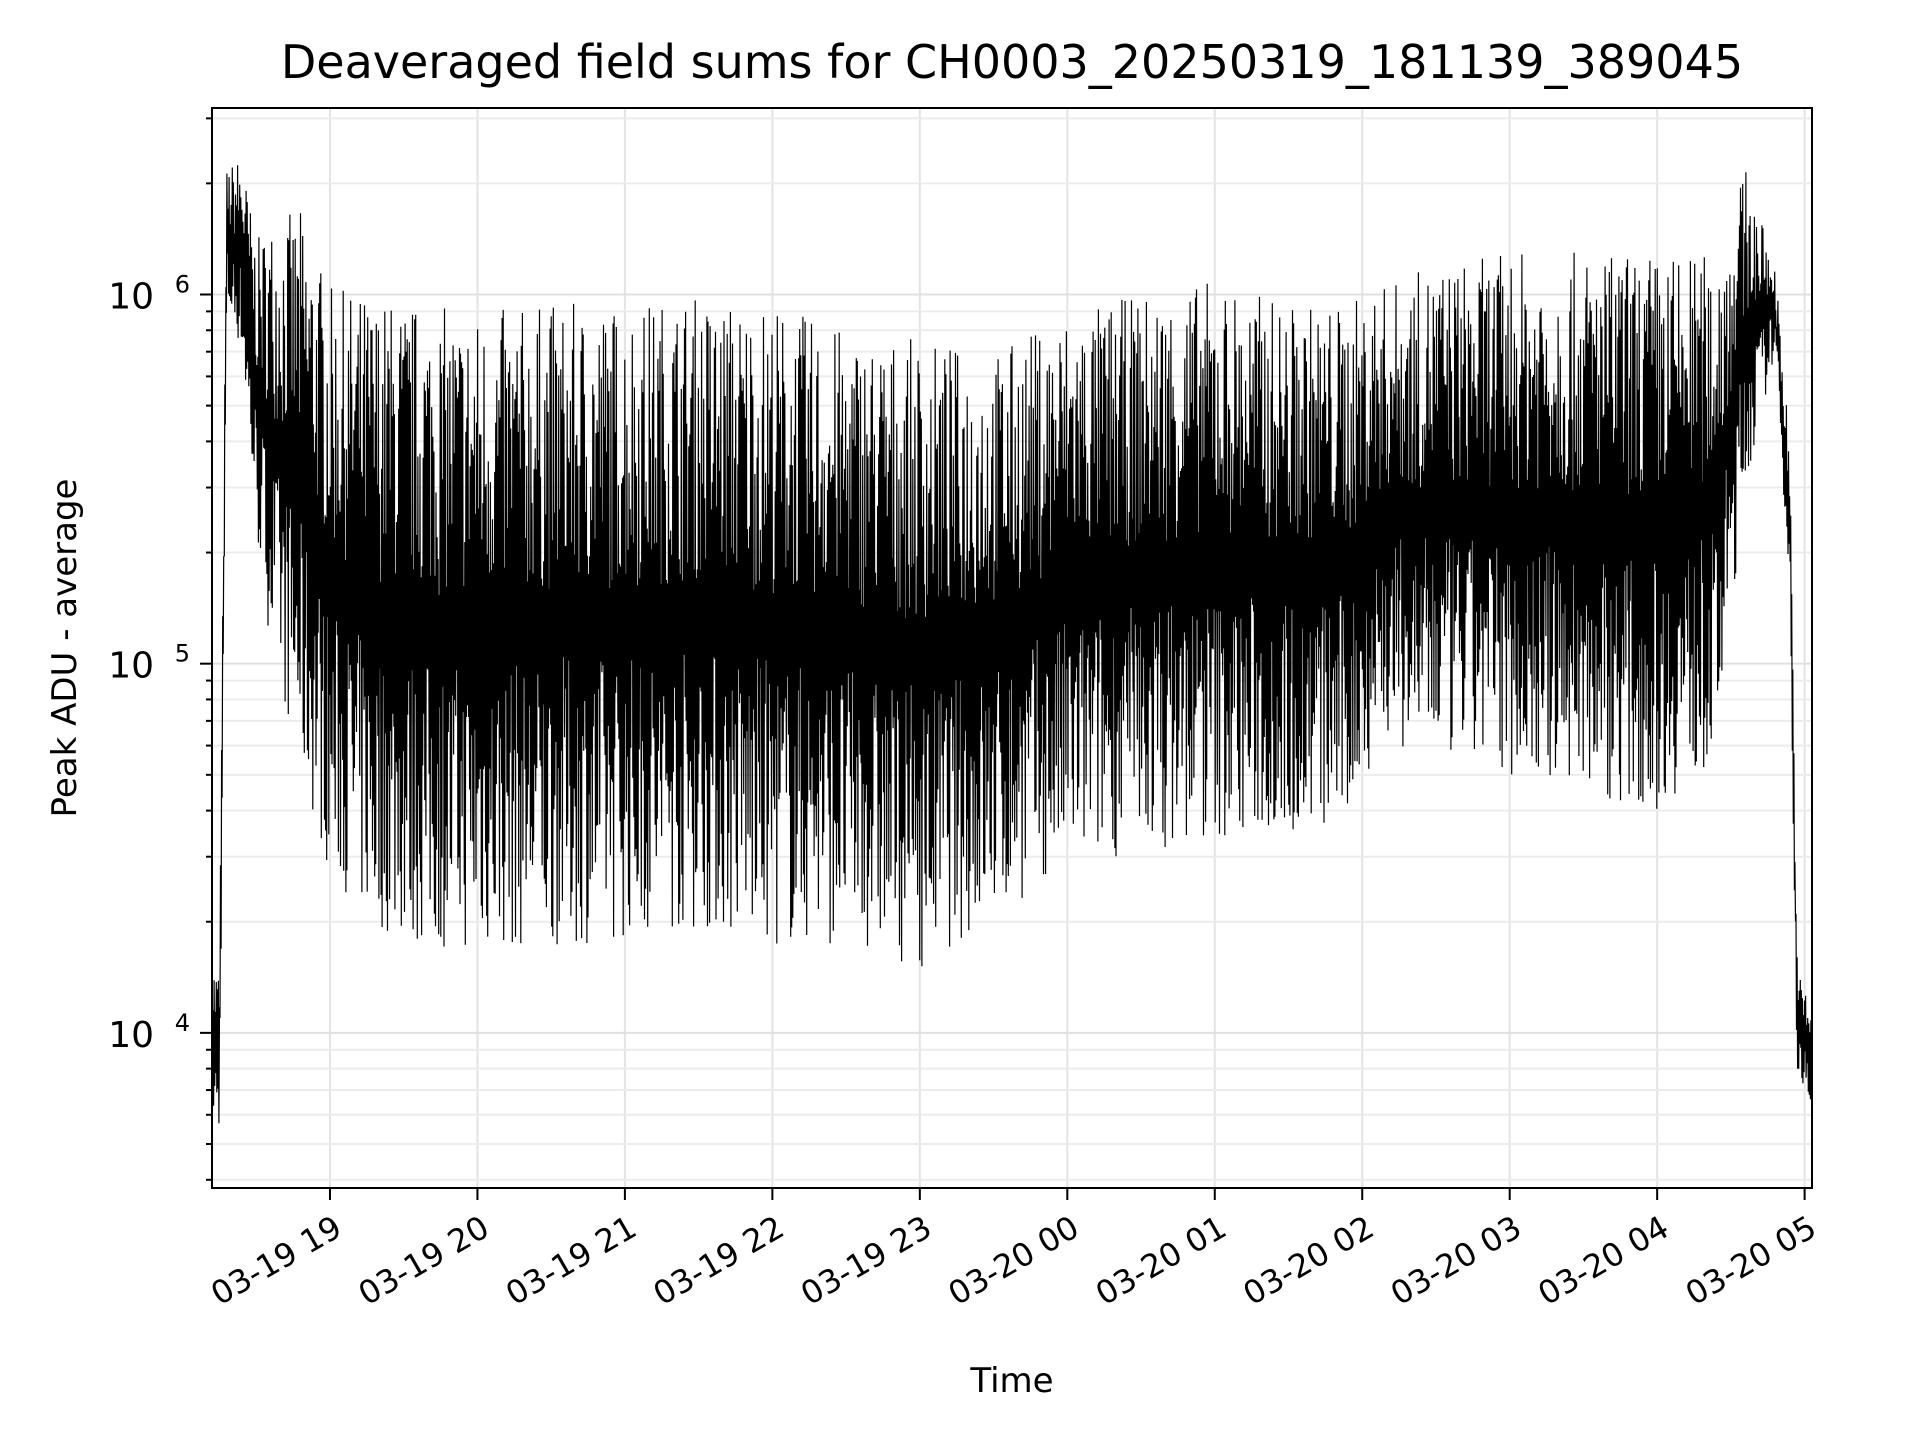 This screenshot has width=1920, height=1440. What do you see at coordinates (182, 284) in the screenshot?
I see `y-tick-exponent: 6` at bounding box center [182, 284].